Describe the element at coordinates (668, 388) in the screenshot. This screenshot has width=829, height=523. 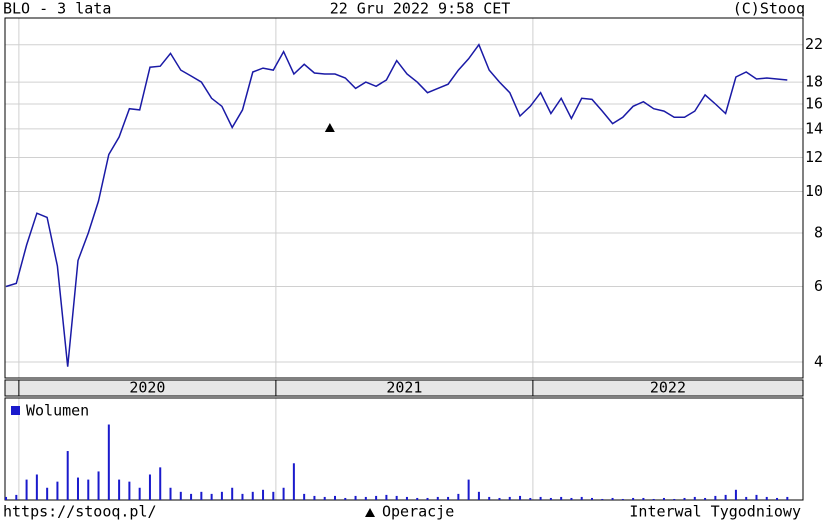
I see `x-tick-label: 2022` at that location.